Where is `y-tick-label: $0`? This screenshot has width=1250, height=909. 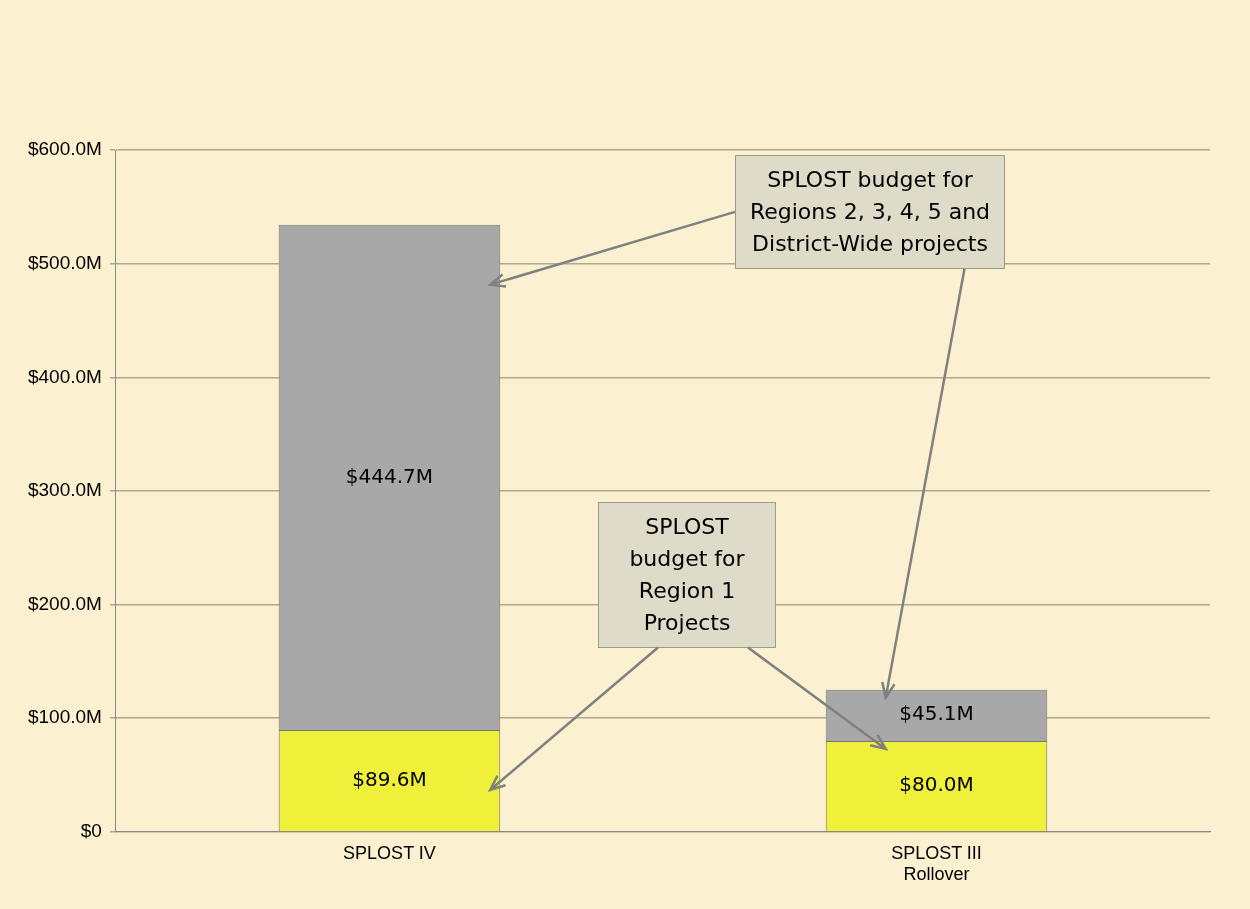 y-tick-label: $0 is located at coordinates (91, 831).